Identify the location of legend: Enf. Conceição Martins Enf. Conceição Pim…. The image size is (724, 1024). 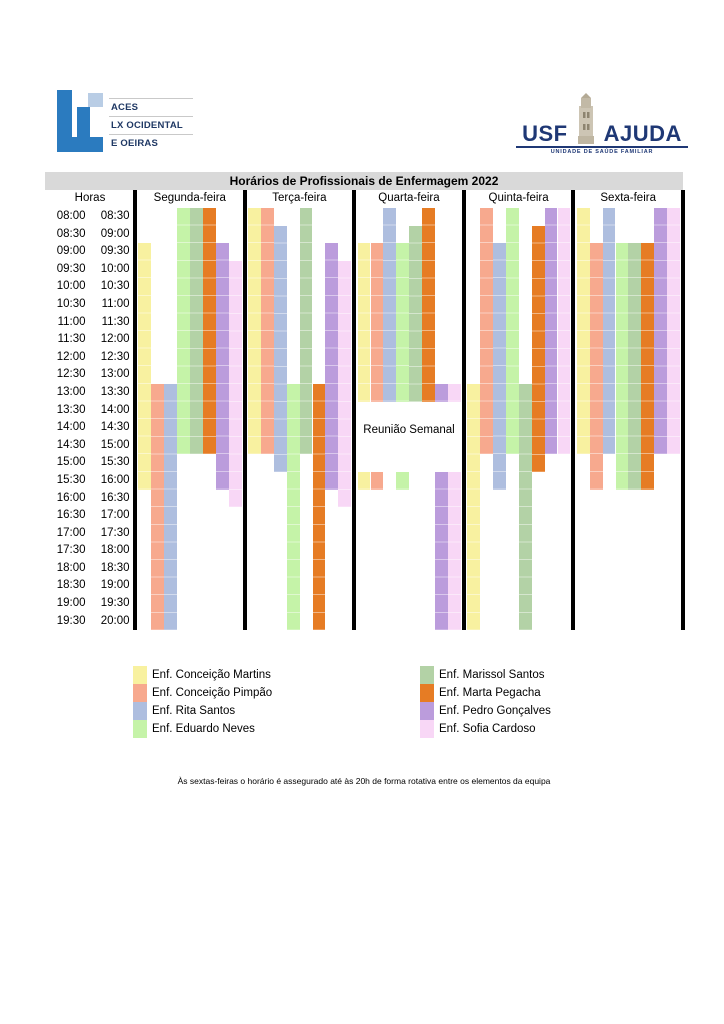
(364, 704).